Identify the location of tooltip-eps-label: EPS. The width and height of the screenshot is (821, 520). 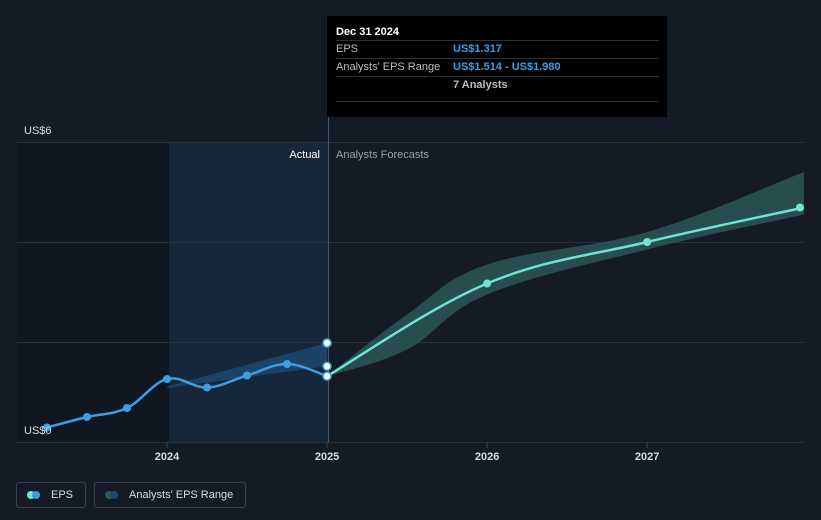
(347, 49).